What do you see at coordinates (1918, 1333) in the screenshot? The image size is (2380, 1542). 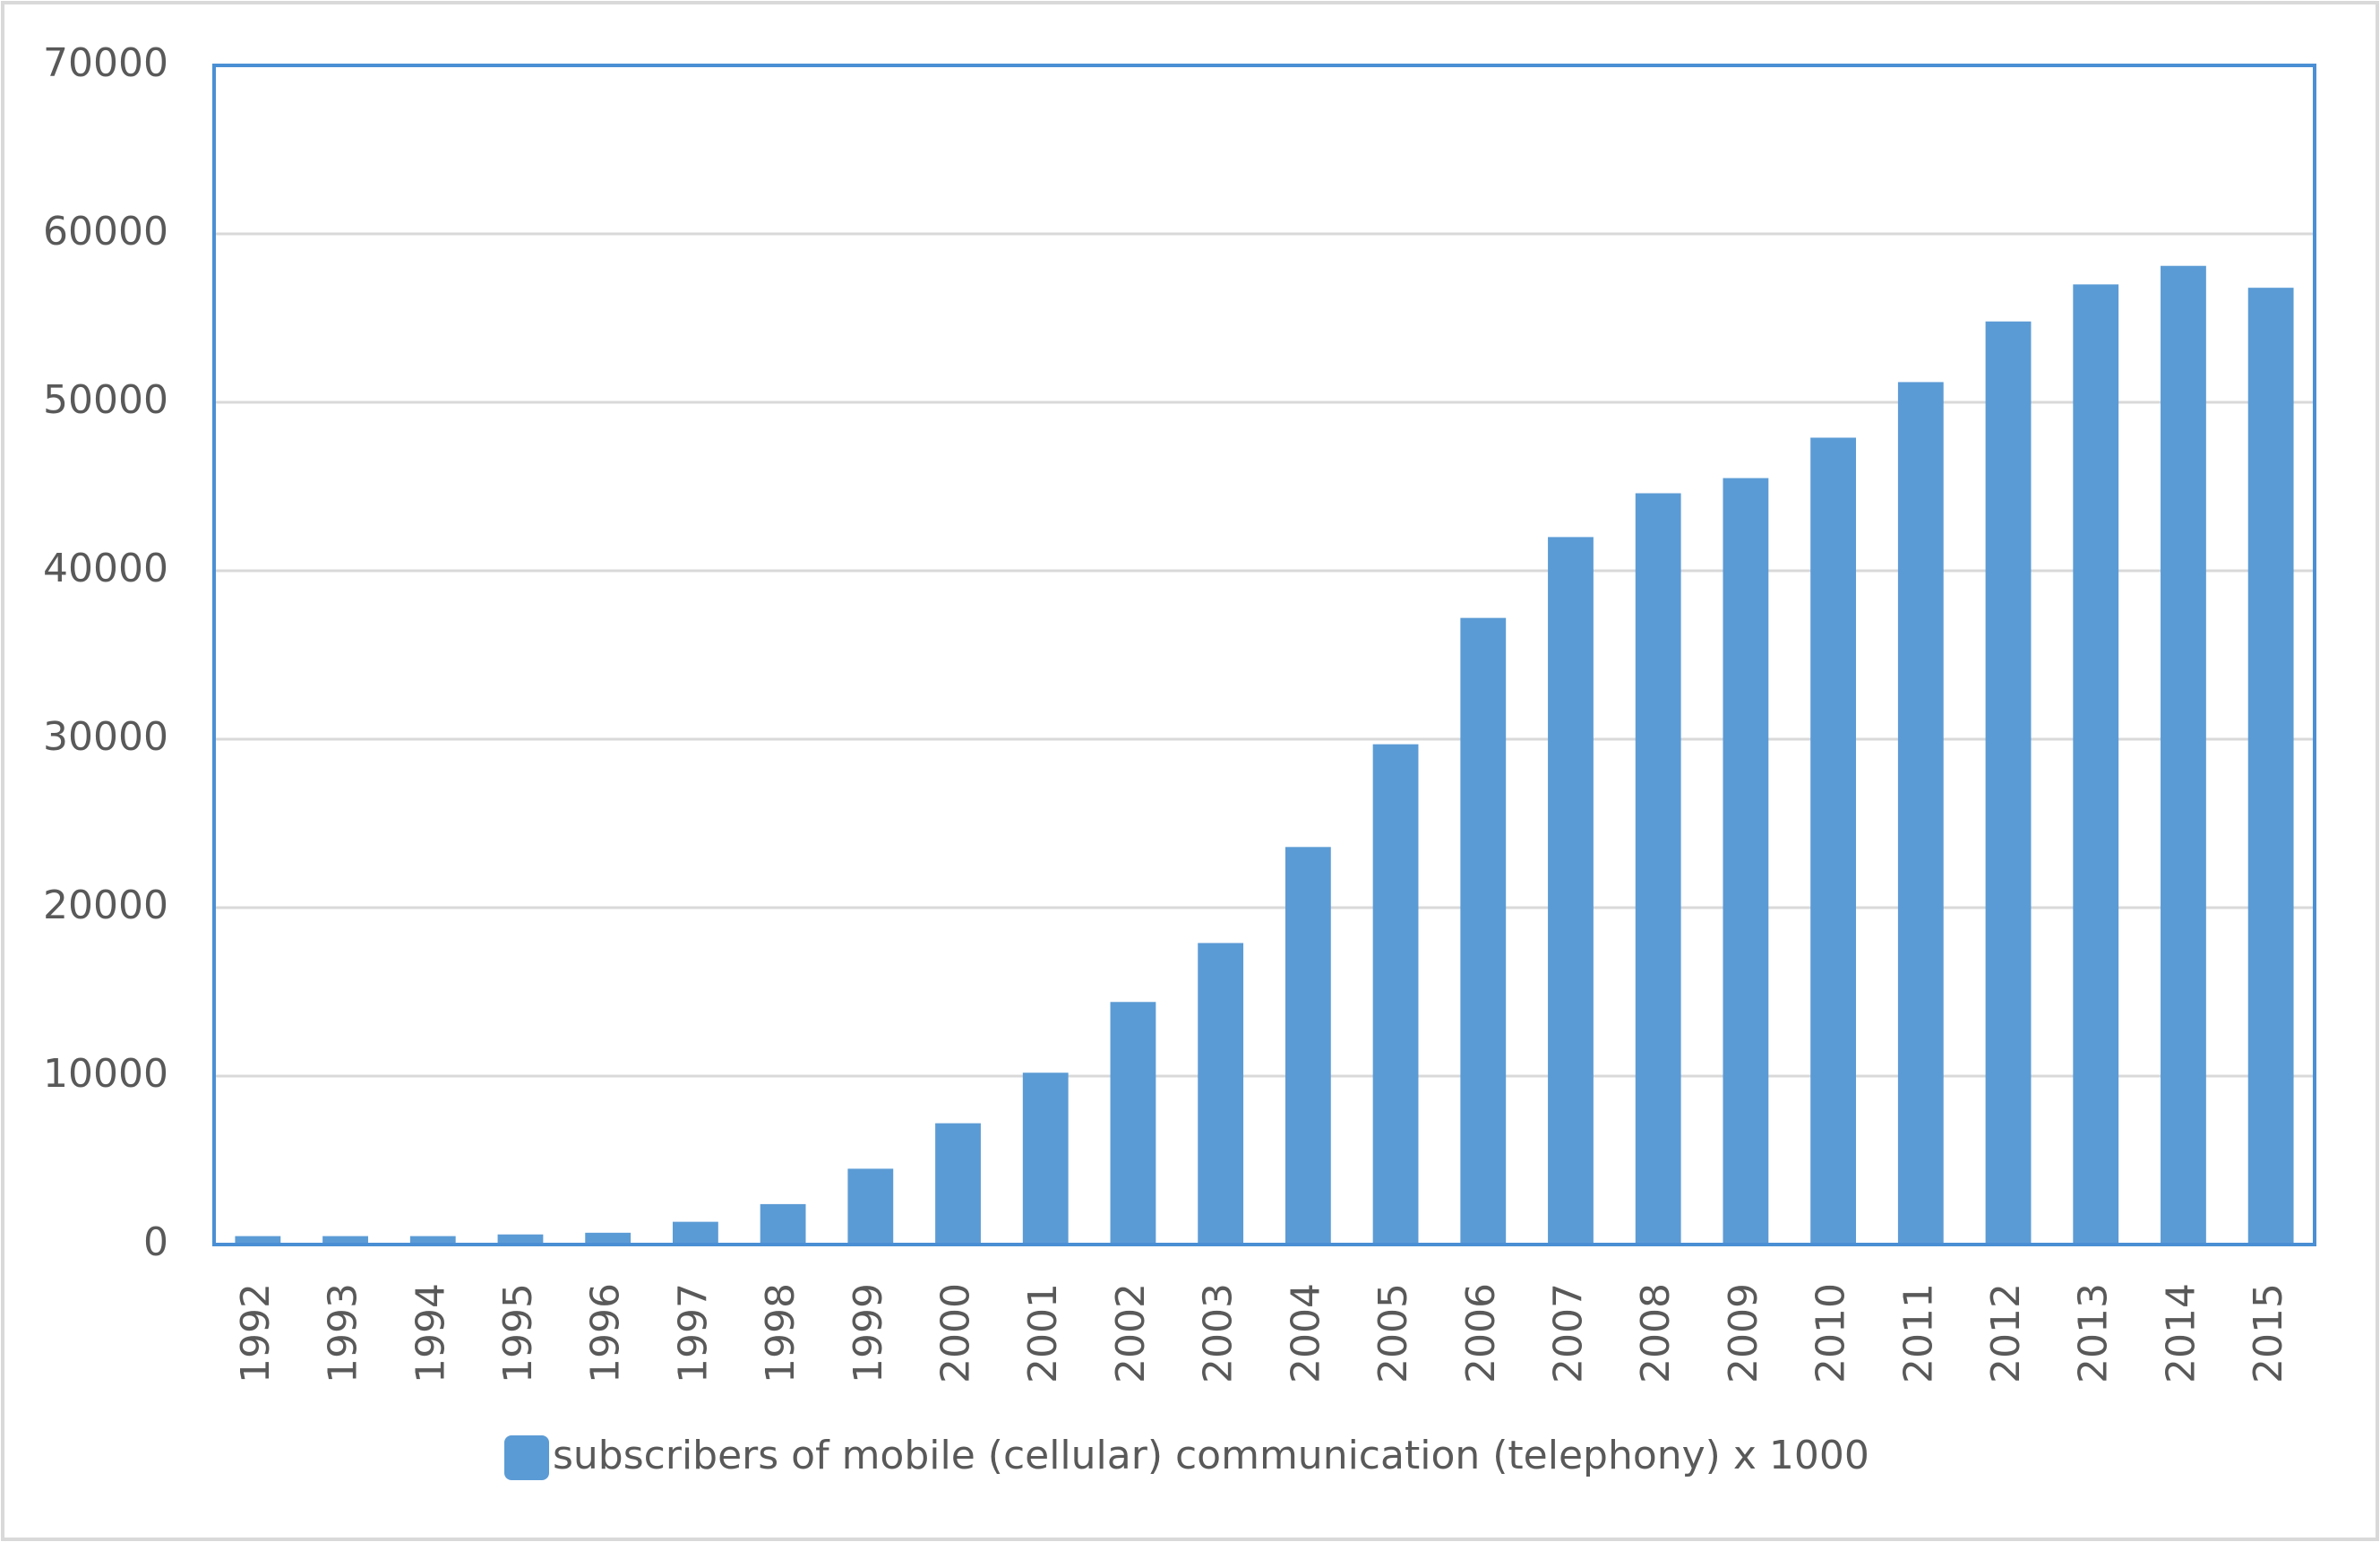 I see `x-tick-label: 2011` at bounding box center [1918, 1333].